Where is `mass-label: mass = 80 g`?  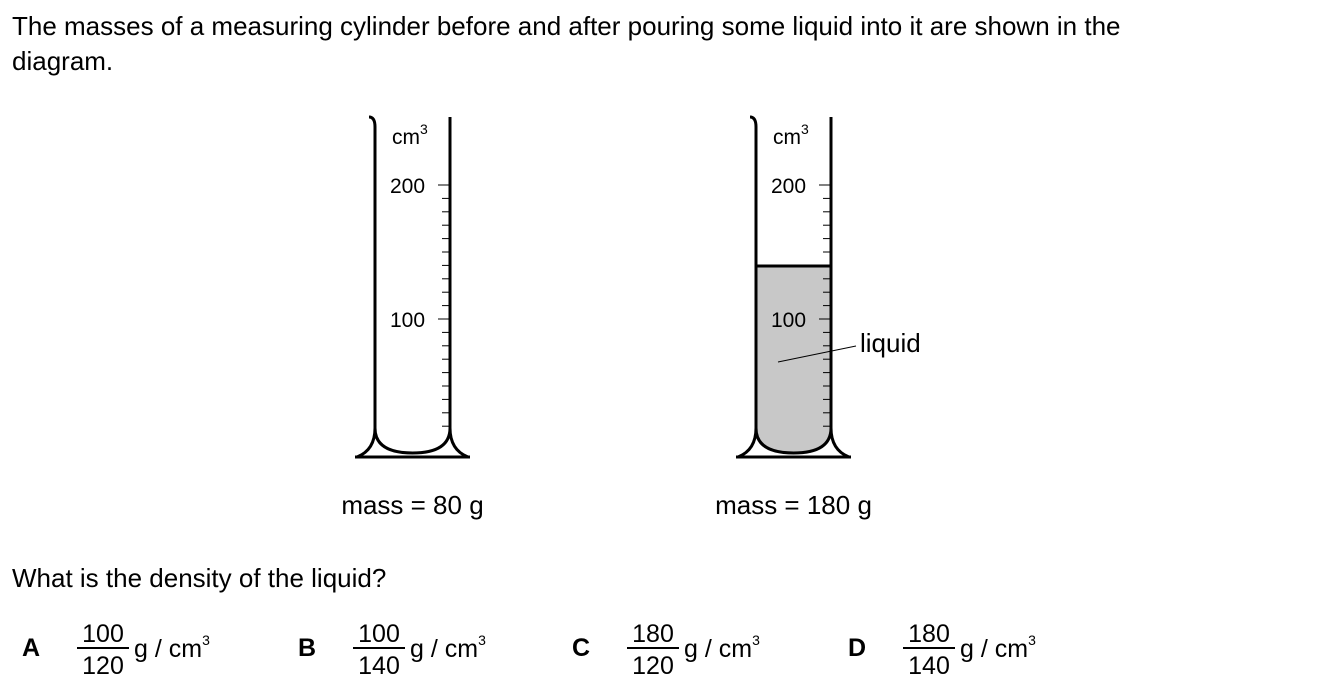
mass-label: mass = 80 g is located at coordinates (412, 505).